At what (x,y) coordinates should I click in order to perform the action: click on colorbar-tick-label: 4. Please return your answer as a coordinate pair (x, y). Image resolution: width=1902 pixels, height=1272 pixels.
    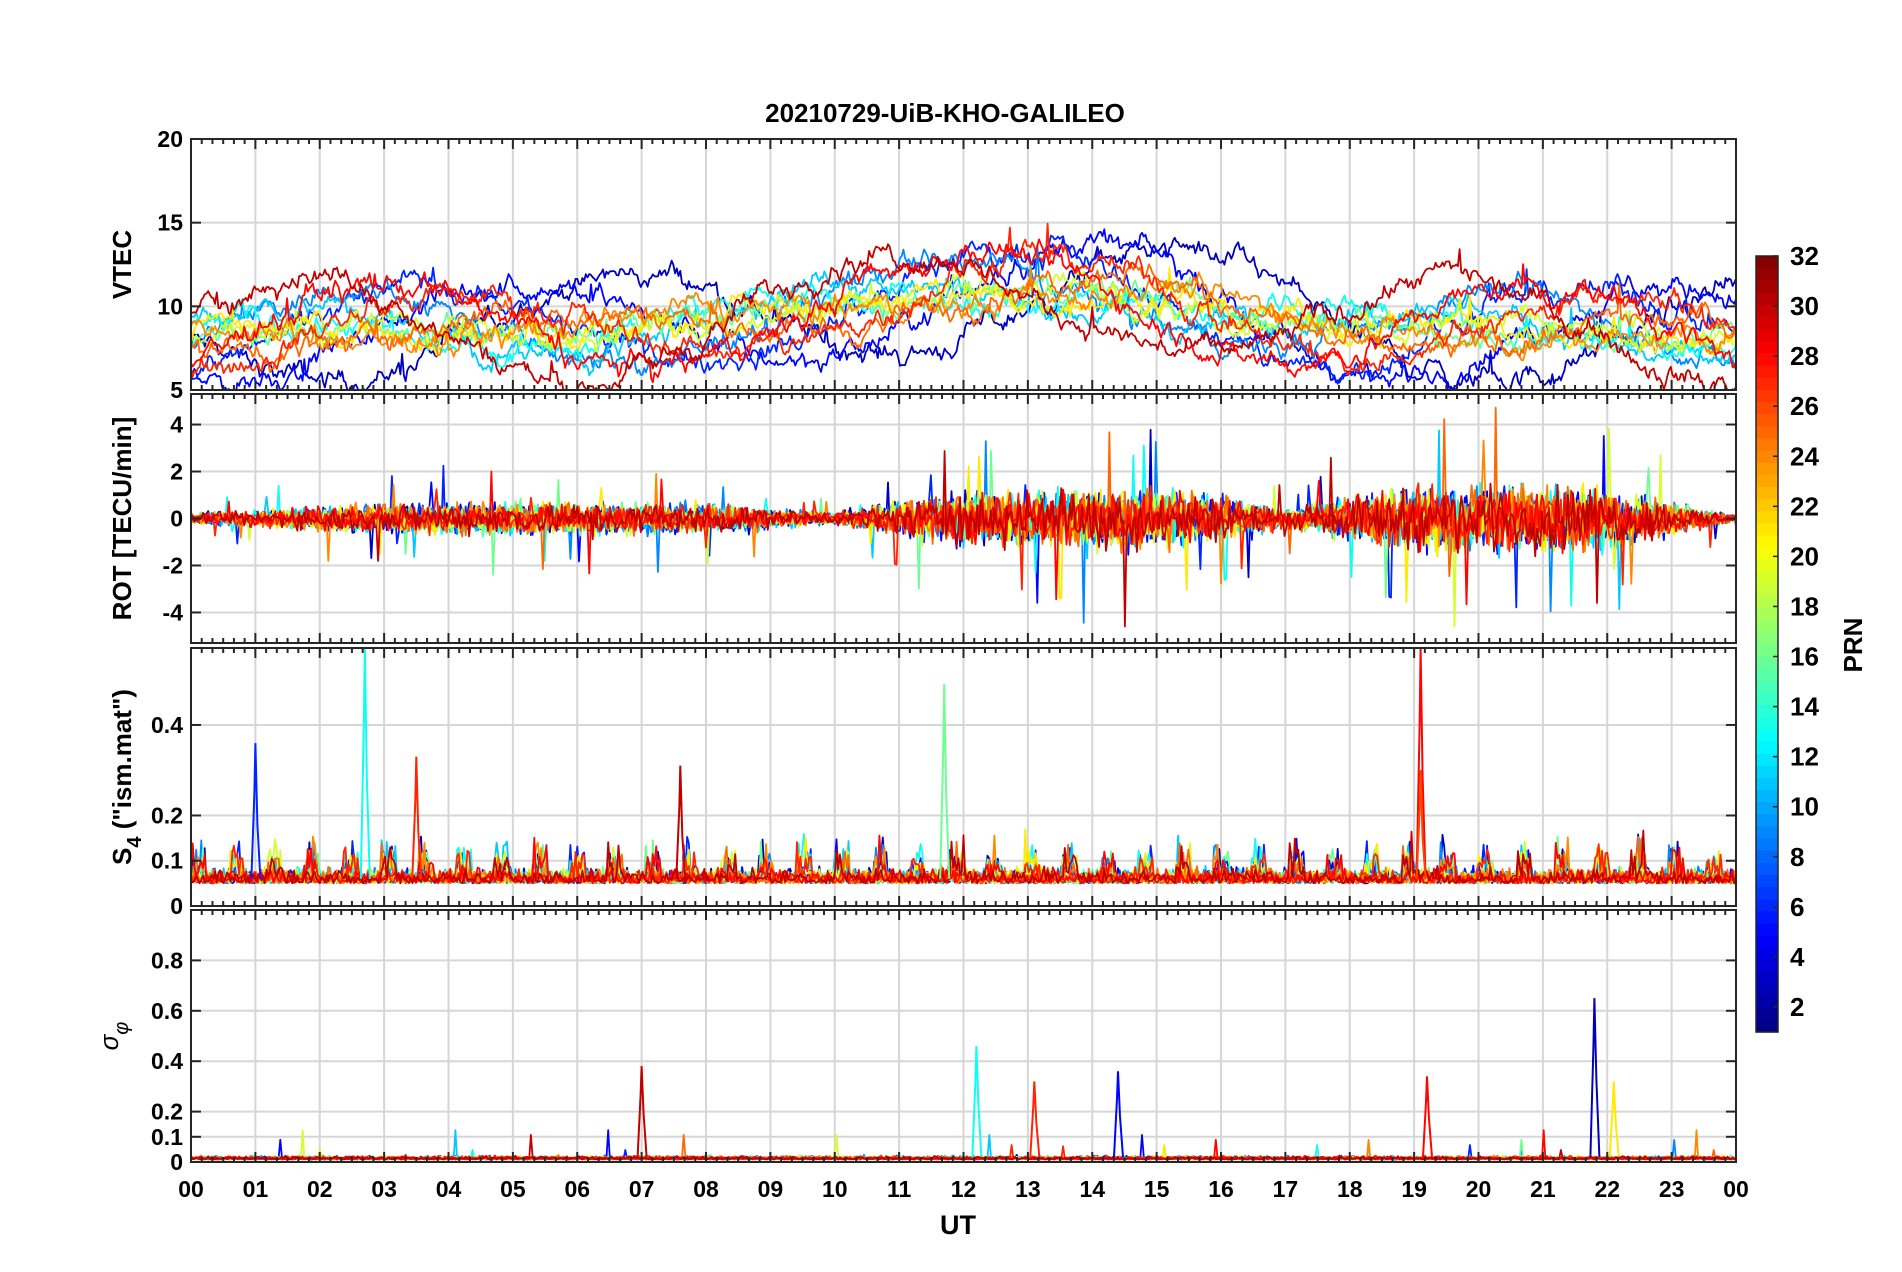
    Looking at the image, I should click on (1797, 957).